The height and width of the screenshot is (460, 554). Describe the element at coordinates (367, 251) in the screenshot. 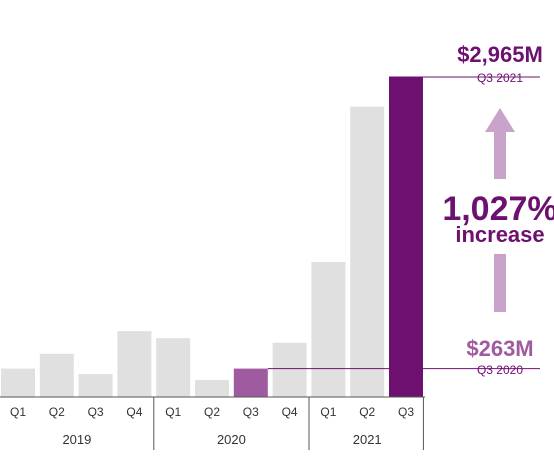

I see `bar-2021-q2` at that location.